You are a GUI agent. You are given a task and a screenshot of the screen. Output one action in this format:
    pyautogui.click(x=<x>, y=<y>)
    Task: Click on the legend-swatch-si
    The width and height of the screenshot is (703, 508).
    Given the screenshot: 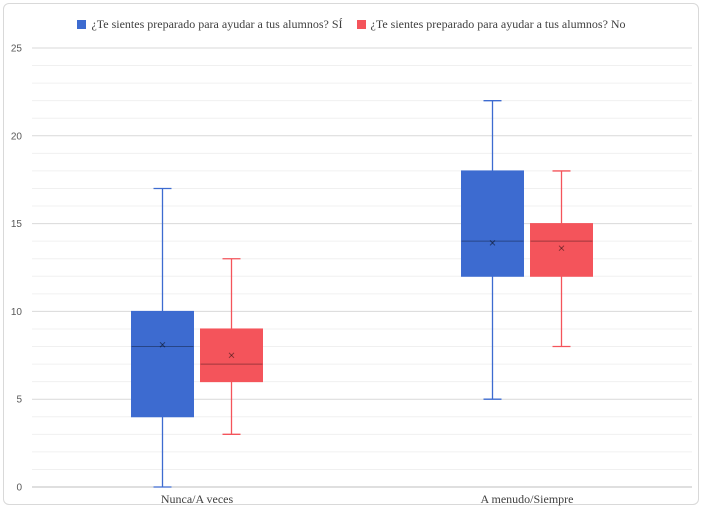 What is the action you would take?
    pyautogui.click(x=82, y=24)
    